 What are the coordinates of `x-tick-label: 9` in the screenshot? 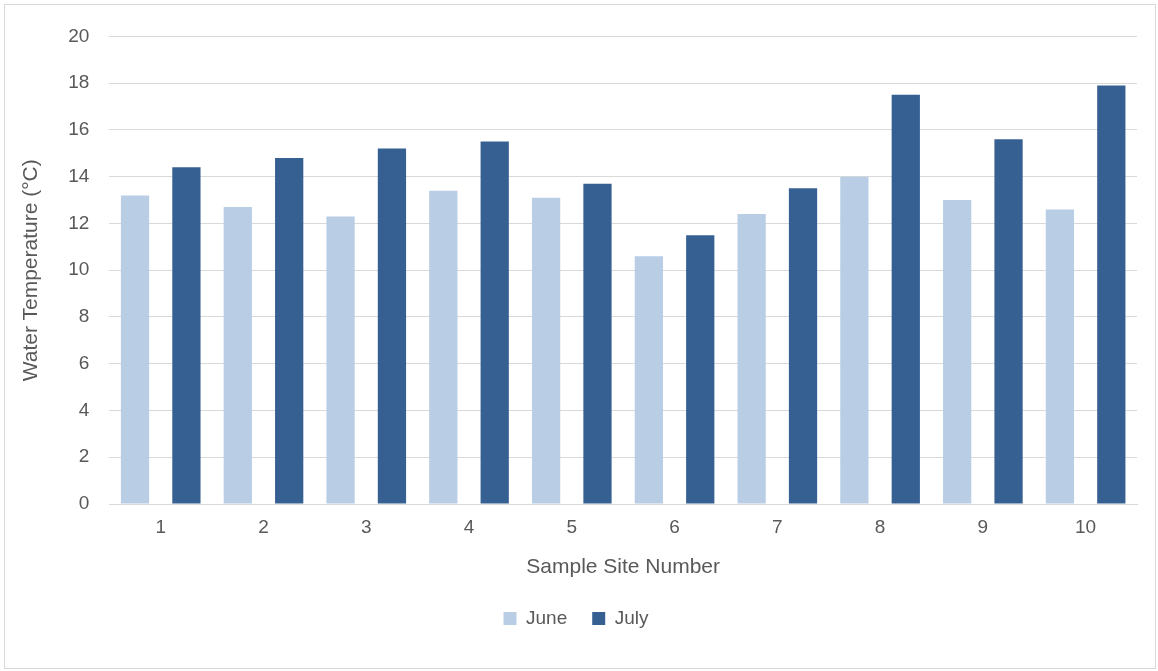 It's located at (983, 526).